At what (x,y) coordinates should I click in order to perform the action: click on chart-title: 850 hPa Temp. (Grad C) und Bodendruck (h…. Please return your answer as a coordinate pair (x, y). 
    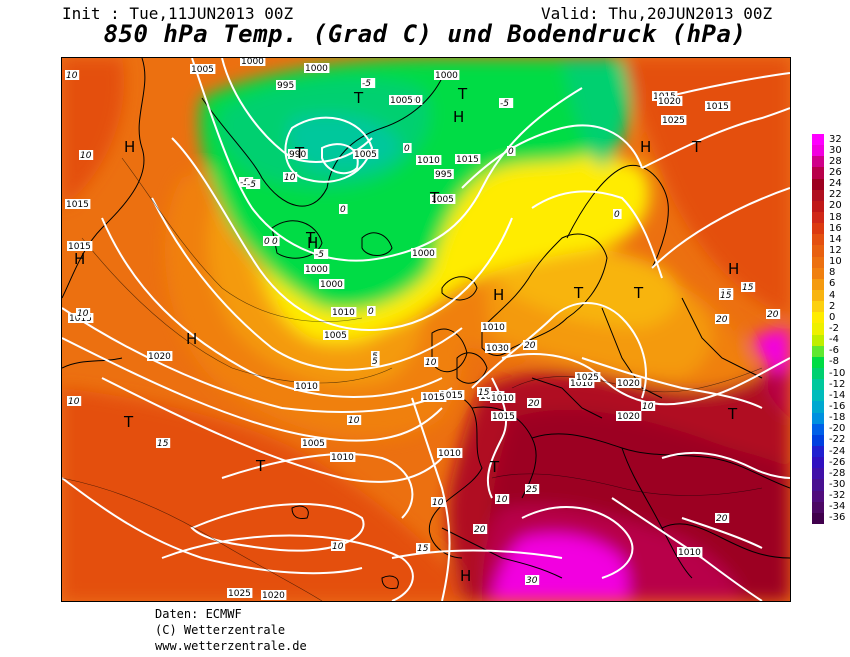
    Looking at the image, I should click on (425, 34).